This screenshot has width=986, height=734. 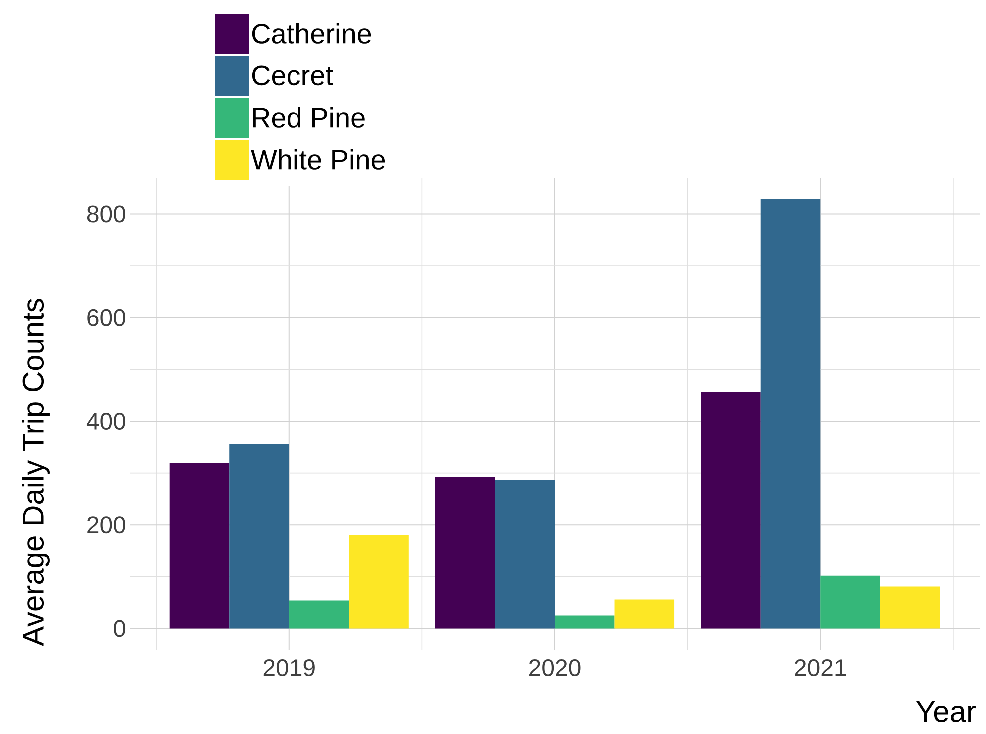 What do you see at coordinates (120, 629) in the screenshot?
I see `y-tick-label: 0` at bounding box center [120, 629].